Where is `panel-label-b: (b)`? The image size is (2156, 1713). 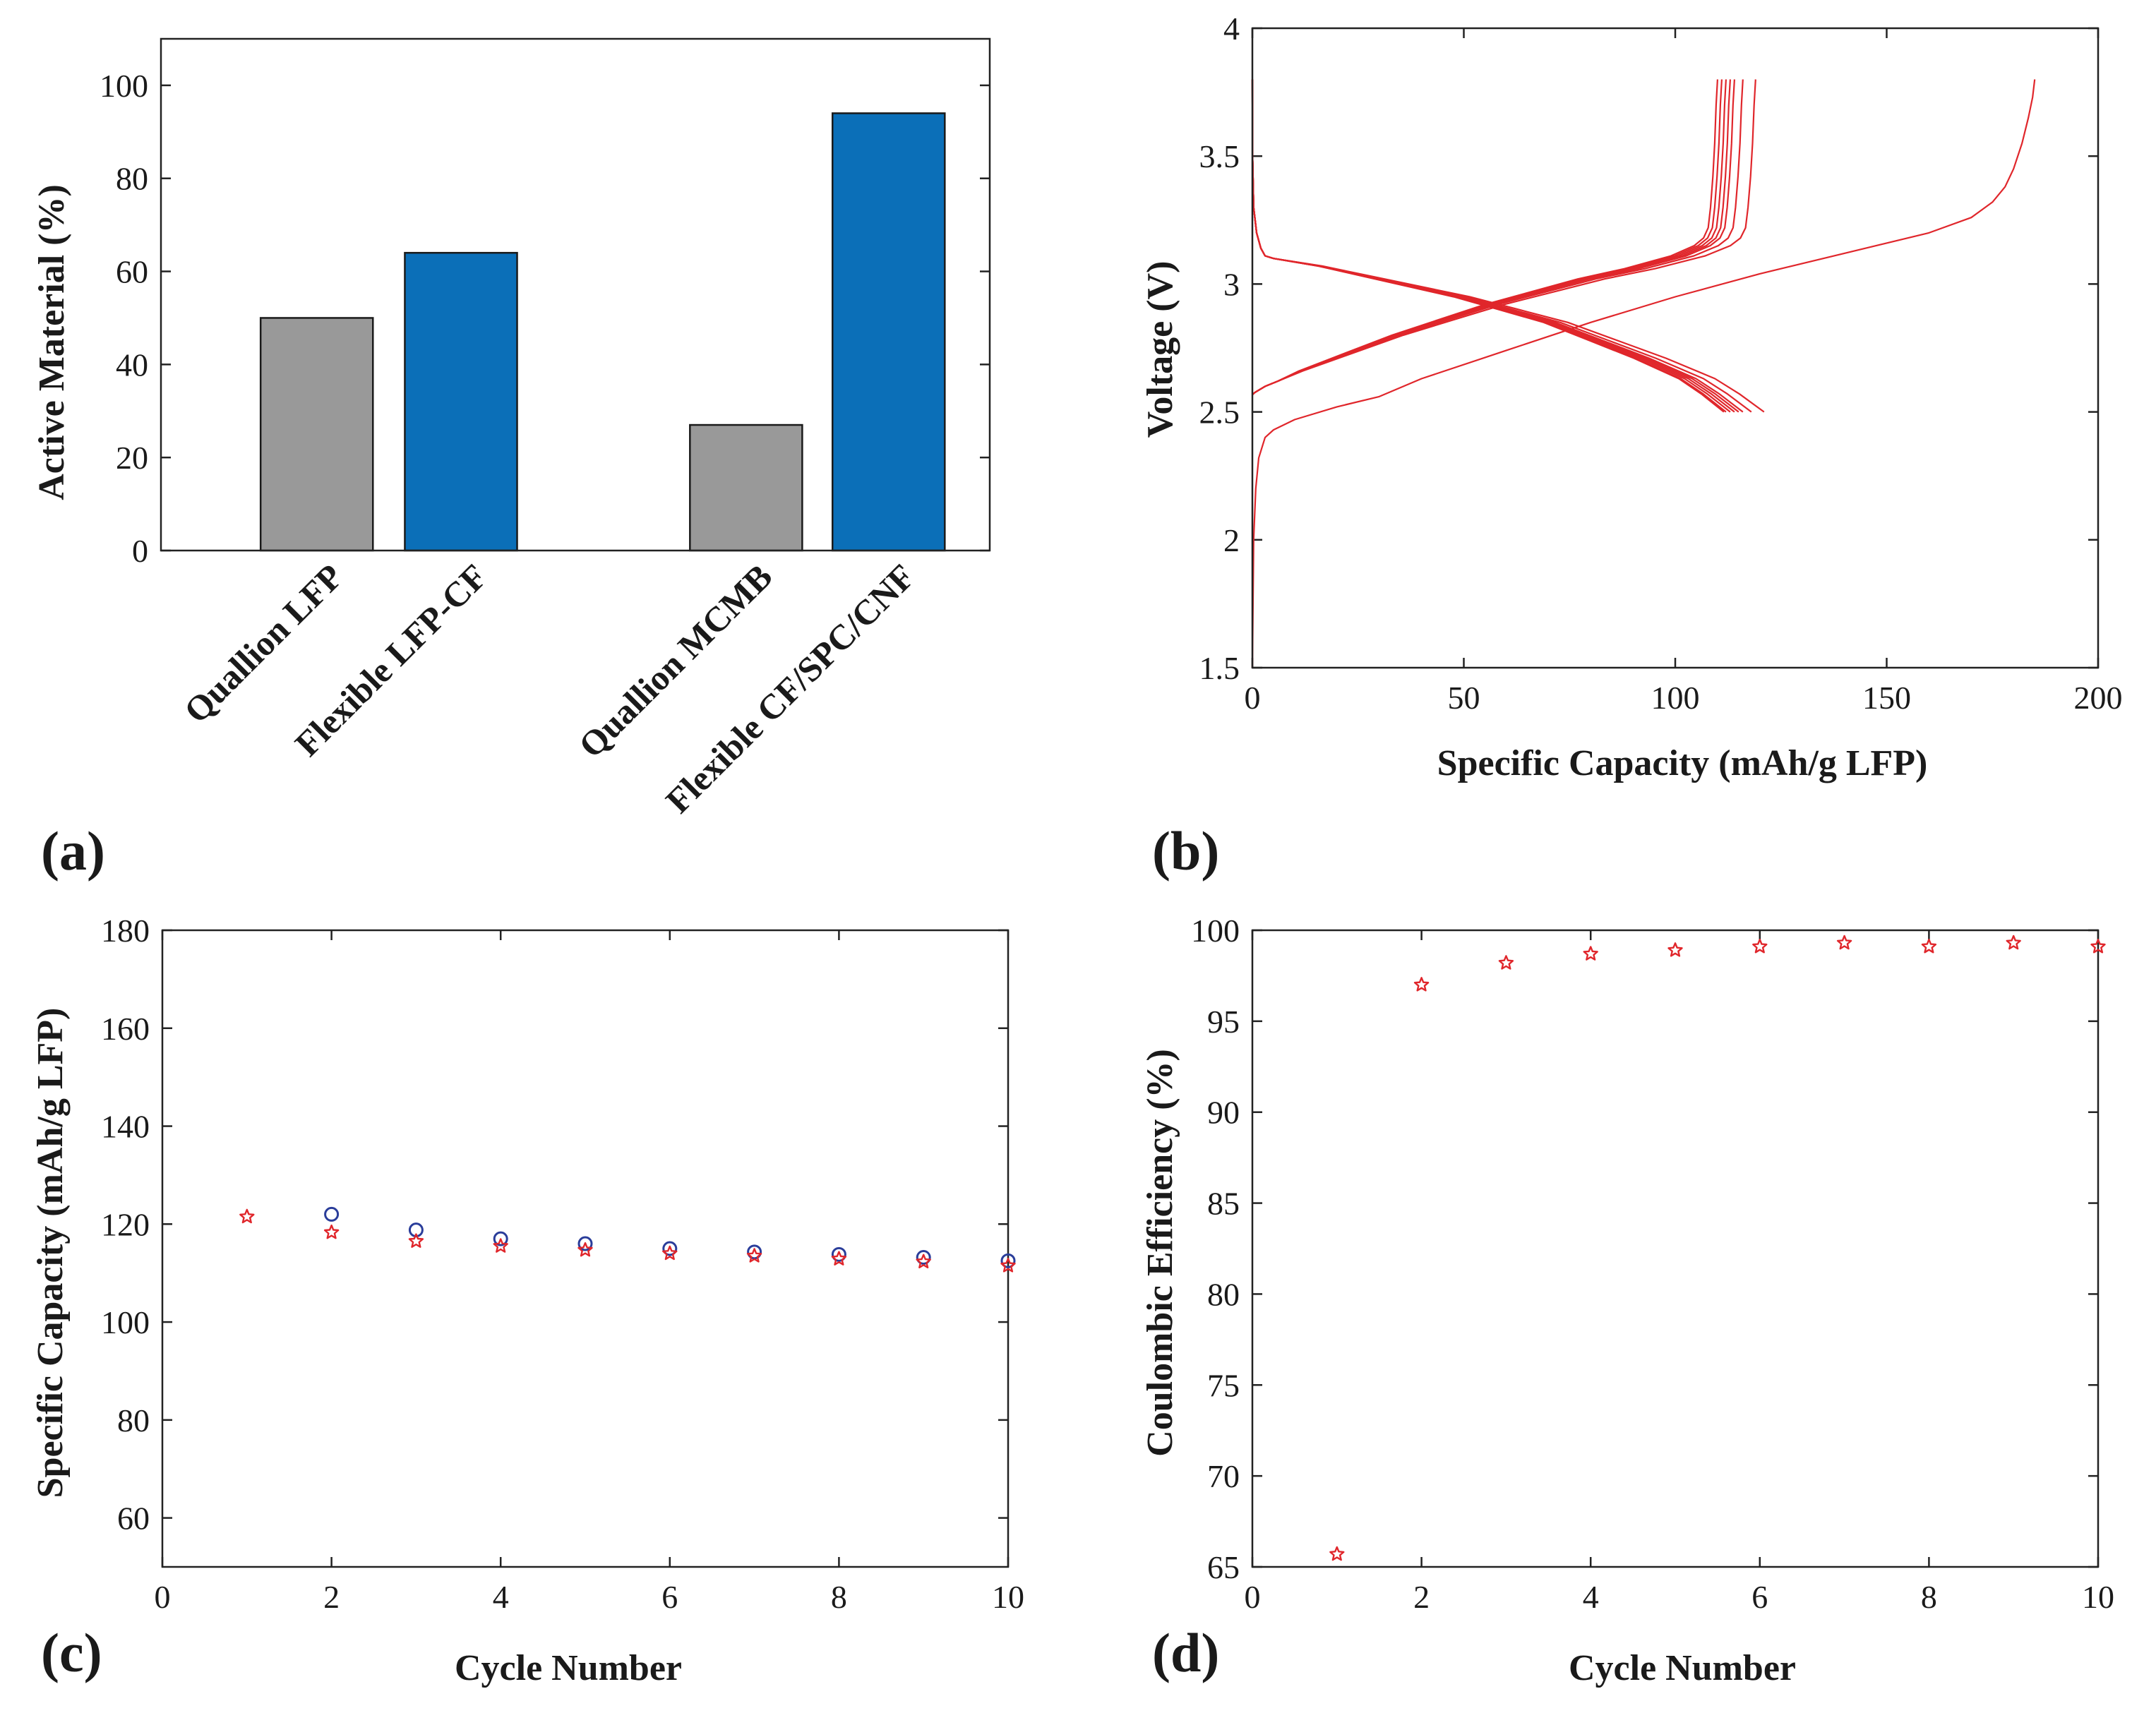 panel-label-b: (b) is located at coordinates (1185, 851).